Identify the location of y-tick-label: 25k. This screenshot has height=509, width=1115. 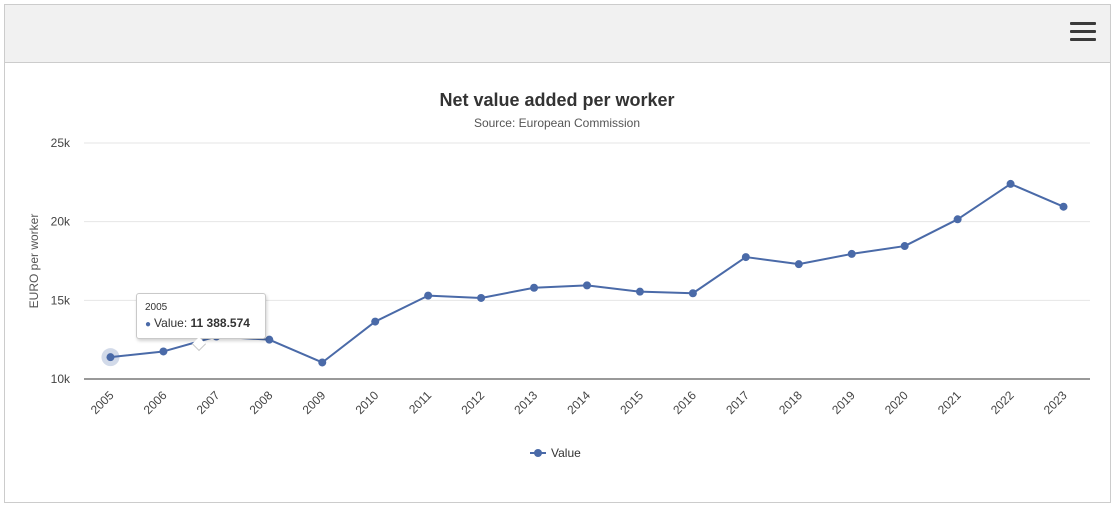
(61, 143).